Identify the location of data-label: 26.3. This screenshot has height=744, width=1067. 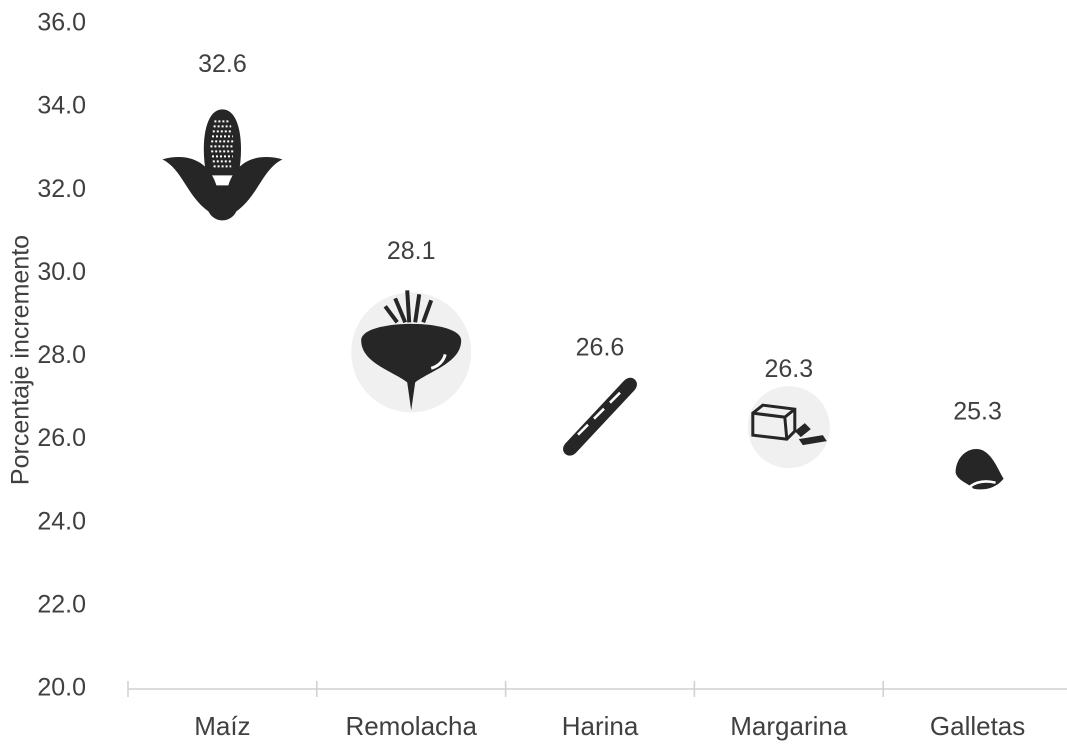
(788, 369).